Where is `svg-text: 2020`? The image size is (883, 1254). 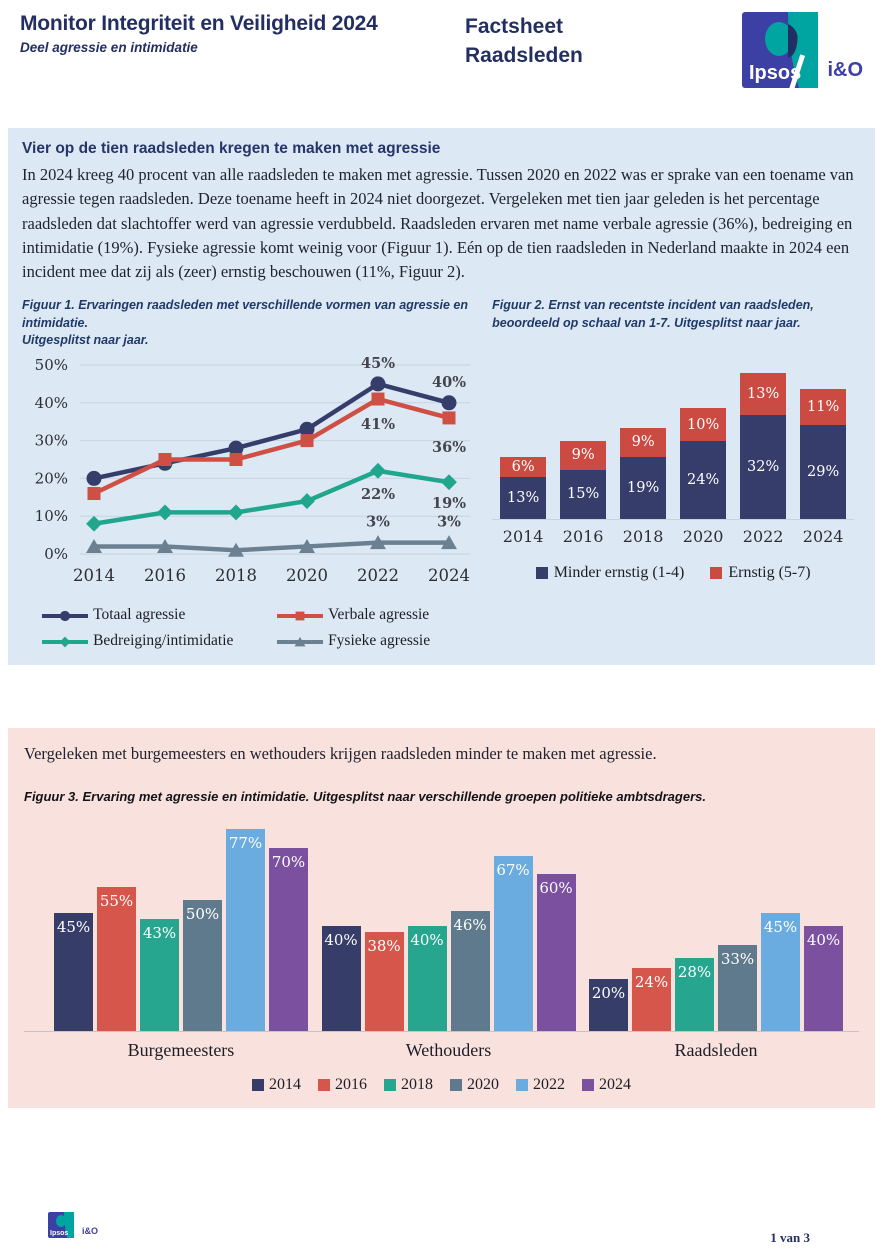 svg-text: 2020 is located at coordinates (307, 575).